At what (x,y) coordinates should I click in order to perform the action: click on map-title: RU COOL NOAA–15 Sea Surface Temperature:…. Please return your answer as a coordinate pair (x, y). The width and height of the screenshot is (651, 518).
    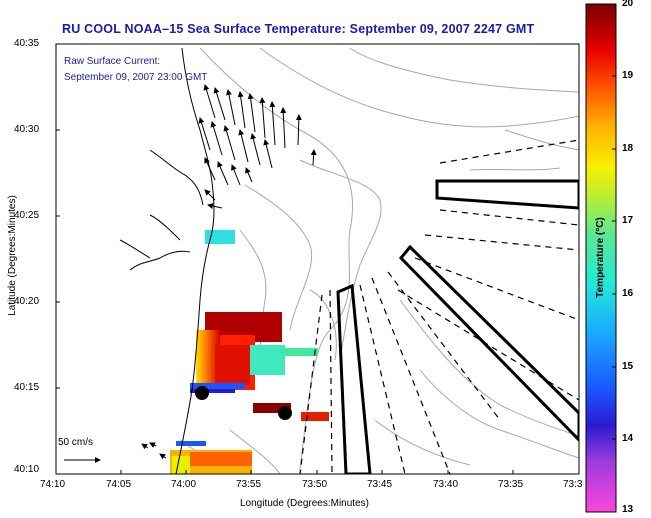
    Looking at the image, I should click on (298, 29).